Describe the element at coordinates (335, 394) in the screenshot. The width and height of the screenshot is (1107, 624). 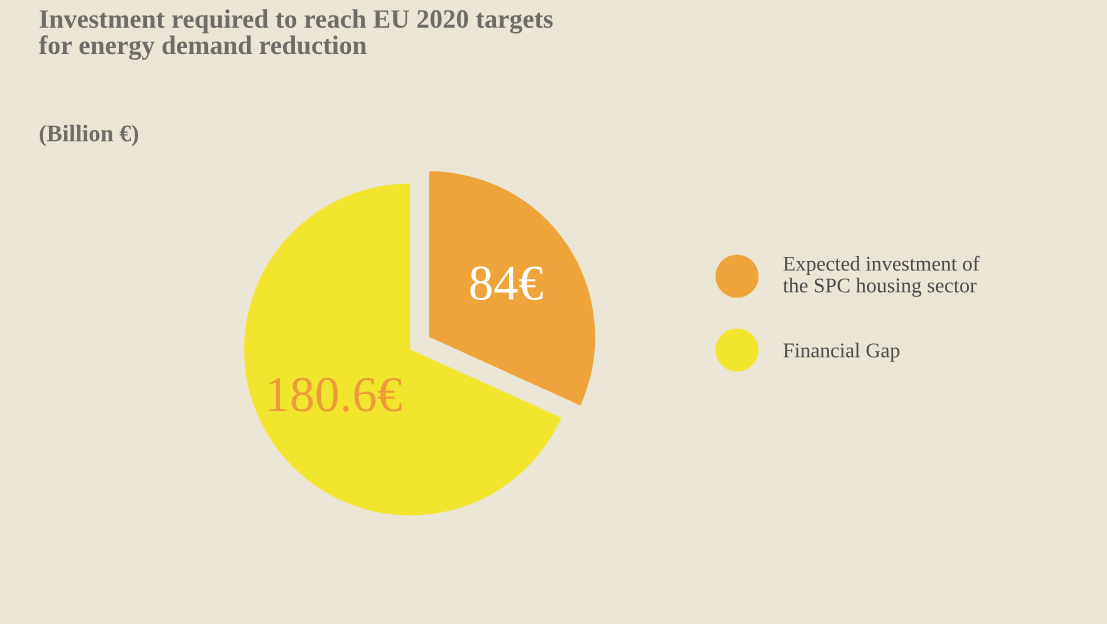
I see `data-label: 180.6€` at that location.